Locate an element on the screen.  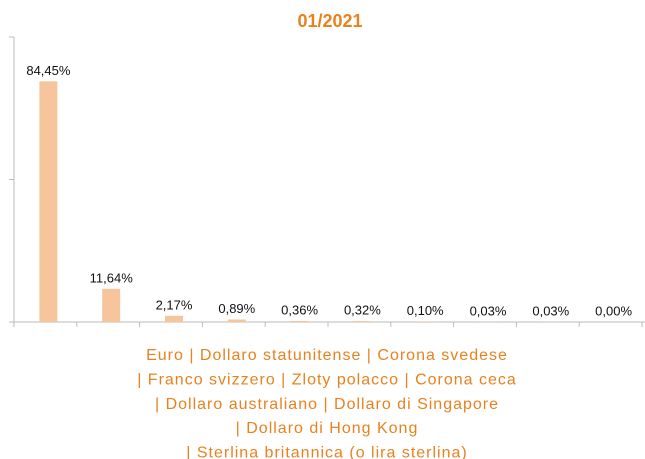
data-label: 0,10% is located at coordinates (425, 310).